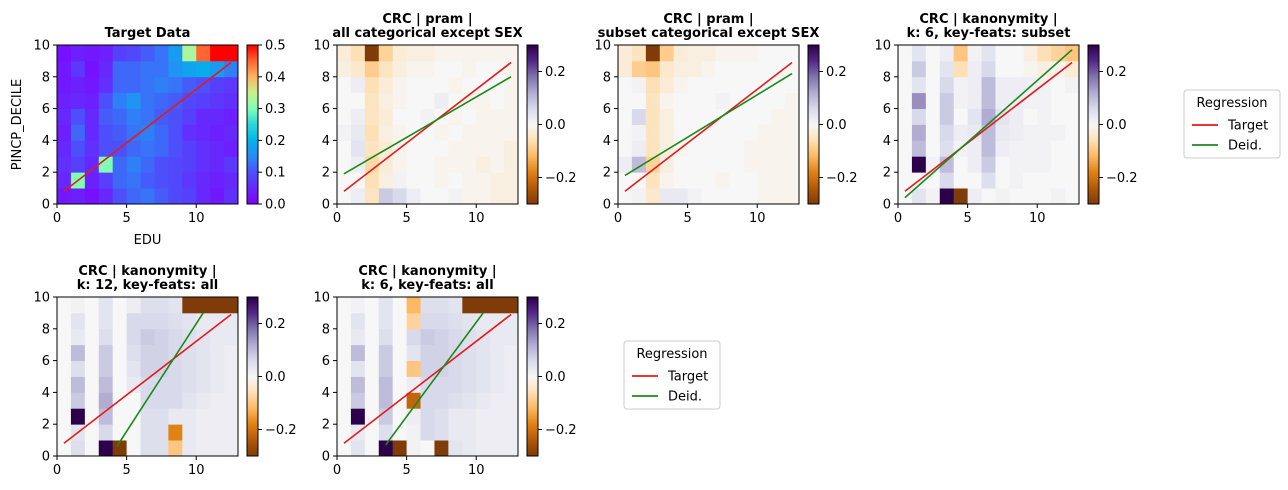  What do you see at coordinates (988, 124) in the screenshot?
I see `plot-frame` at bounding box center [988, 124].